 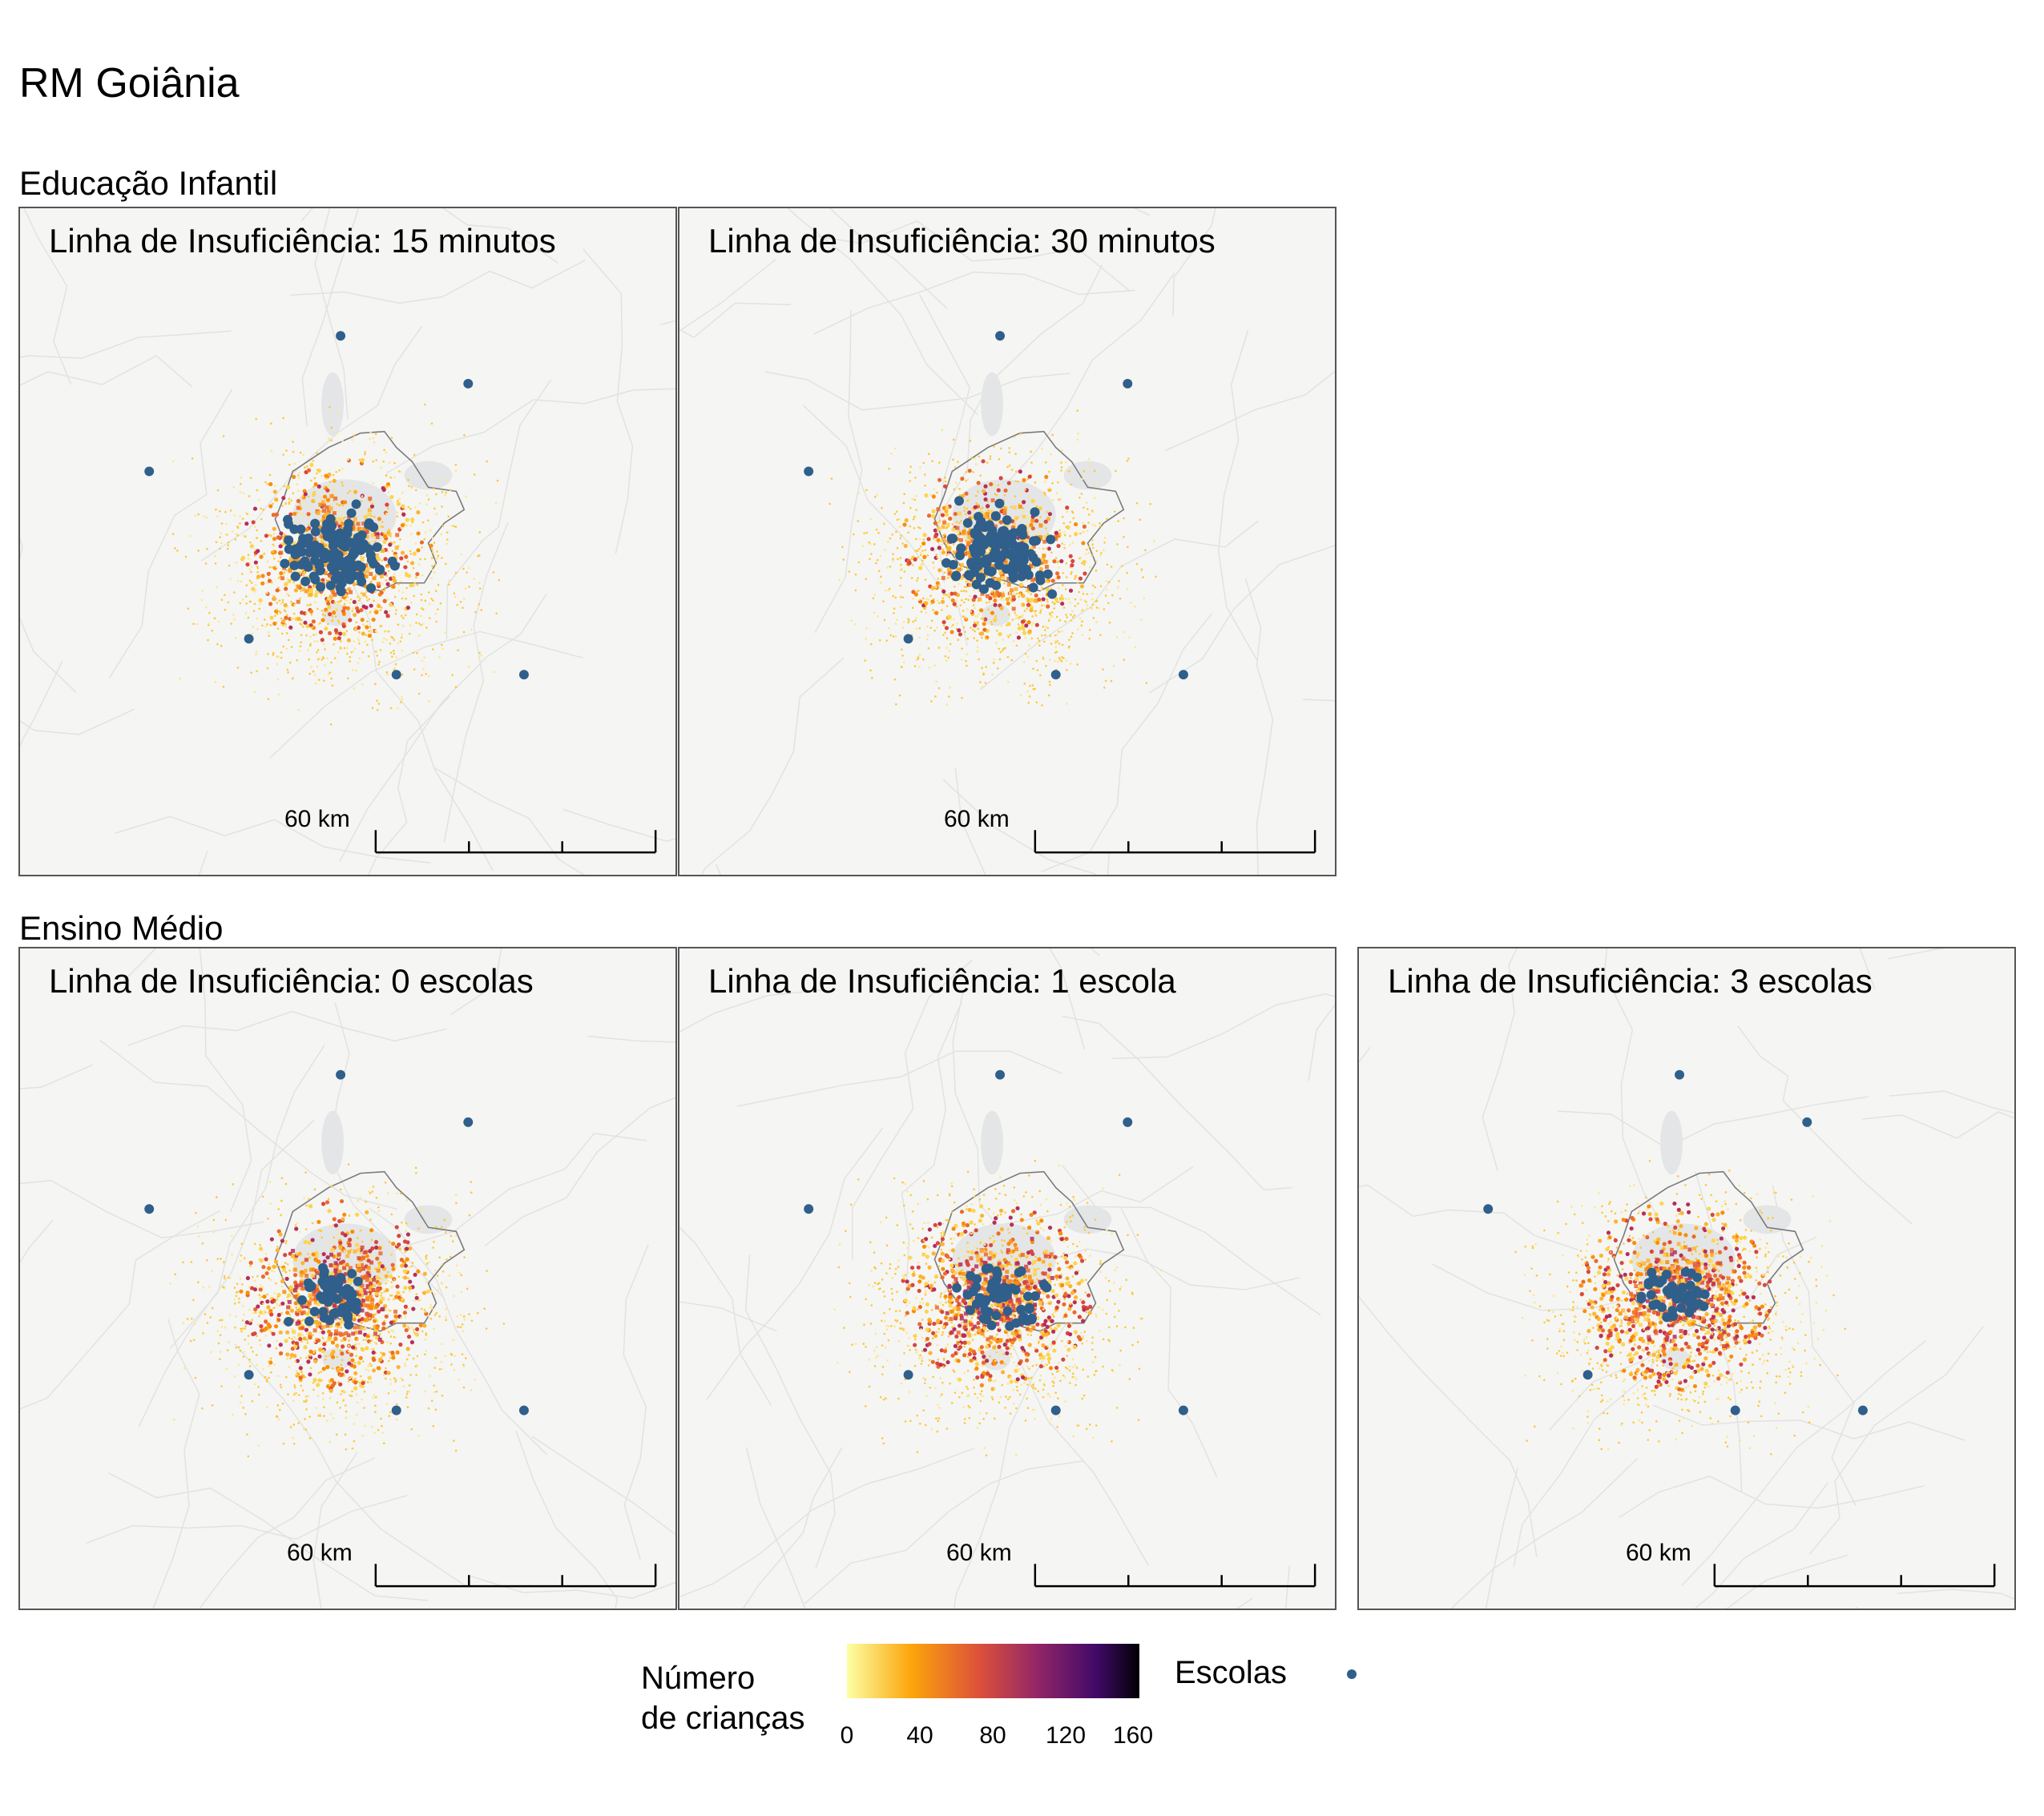 I want to click on legend-fill-title-line1: Número, so click(x=698, y=1679).